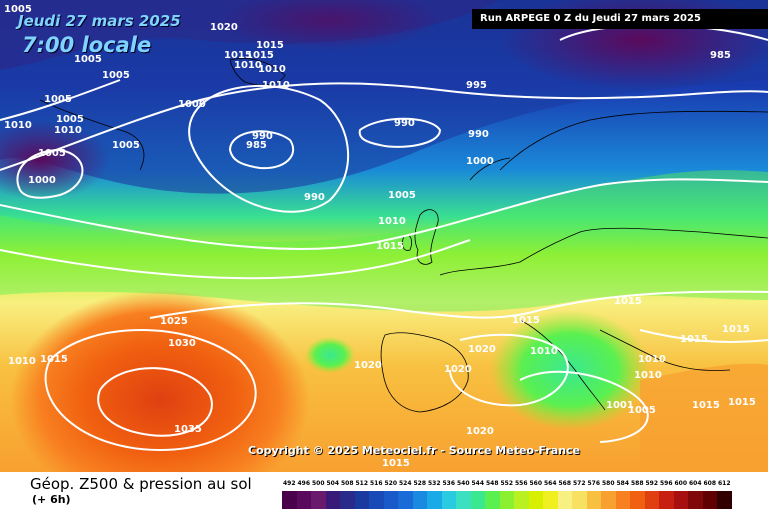 The width and height of the screenshot is (768, 512). What do you see at coordinates (695, 483) in the screenshot?
I see `legend-value: 604` at bounding box center [695, 483].